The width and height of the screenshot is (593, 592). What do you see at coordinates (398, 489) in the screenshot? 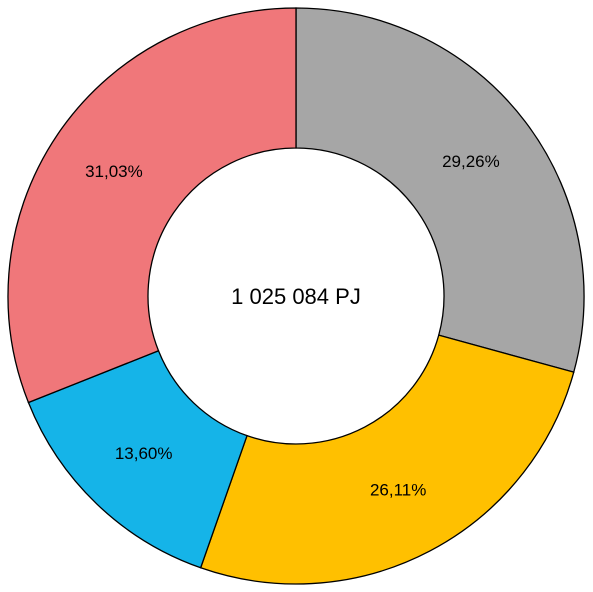
I see `value-label: 26,11%` at bounding box center [398, 489].